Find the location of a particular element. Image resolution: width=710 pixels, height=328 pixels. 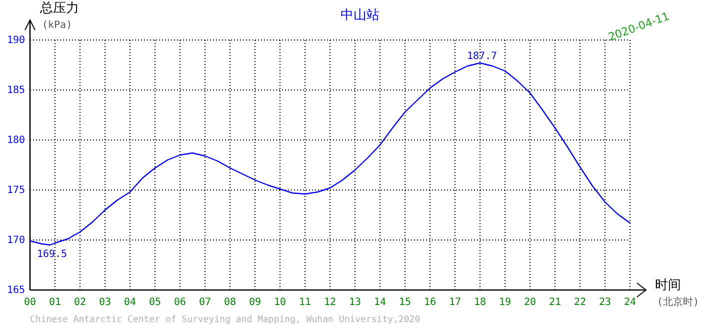

y-tick-label: 185 is located at coordinates (15, 90).